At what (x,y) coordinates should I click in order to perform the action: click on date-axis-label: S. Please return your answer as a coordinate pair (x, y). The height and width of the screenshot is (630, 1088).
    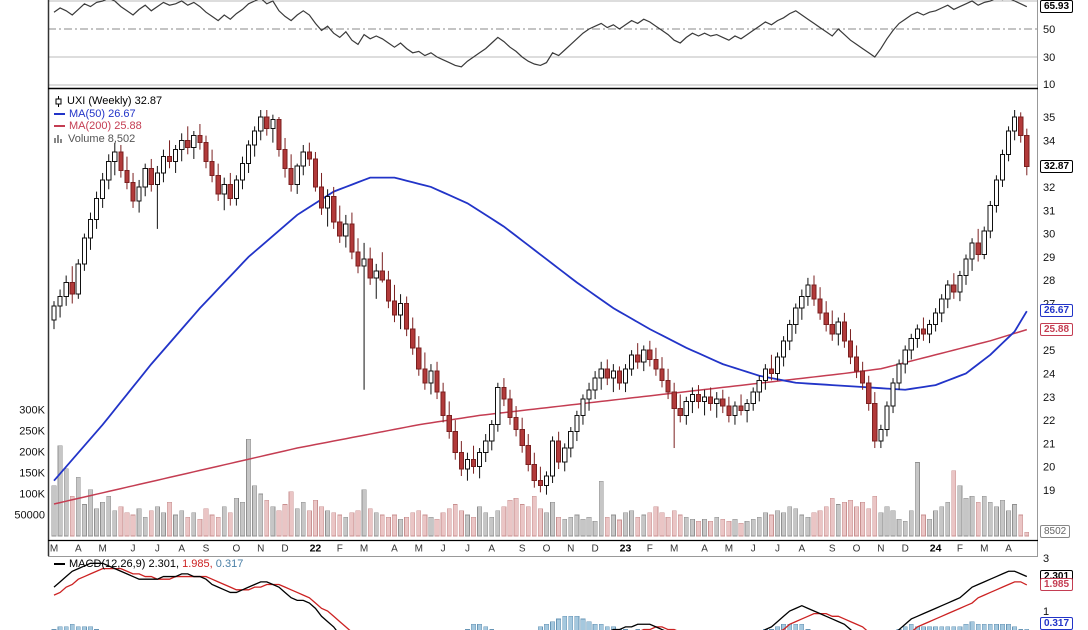
    Looking at the image, I should click on (832, 549).